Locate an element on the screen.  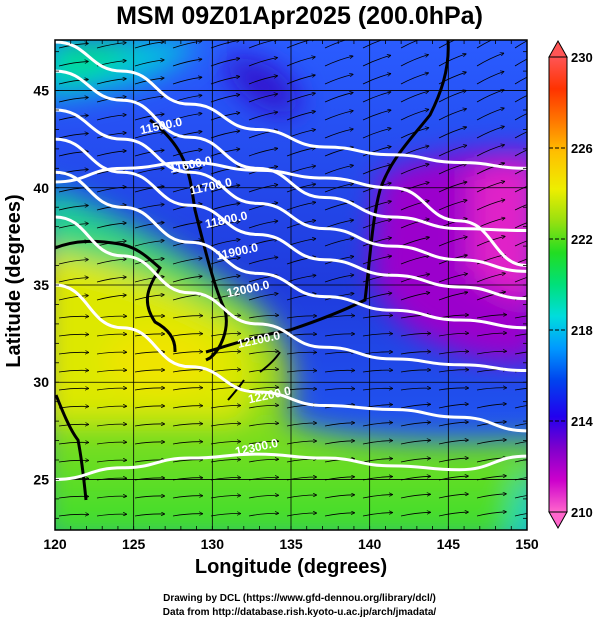
colorbar-tick-label: 210 is located at coordinates (582, 512).